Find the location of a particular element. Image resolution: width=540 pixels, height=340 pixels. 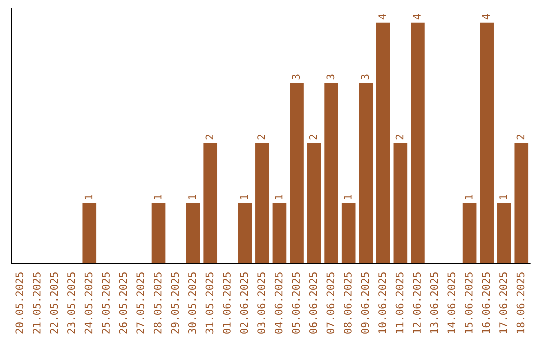

x-tick-label: 11.06.2025 is located at coordinates (400, 303).